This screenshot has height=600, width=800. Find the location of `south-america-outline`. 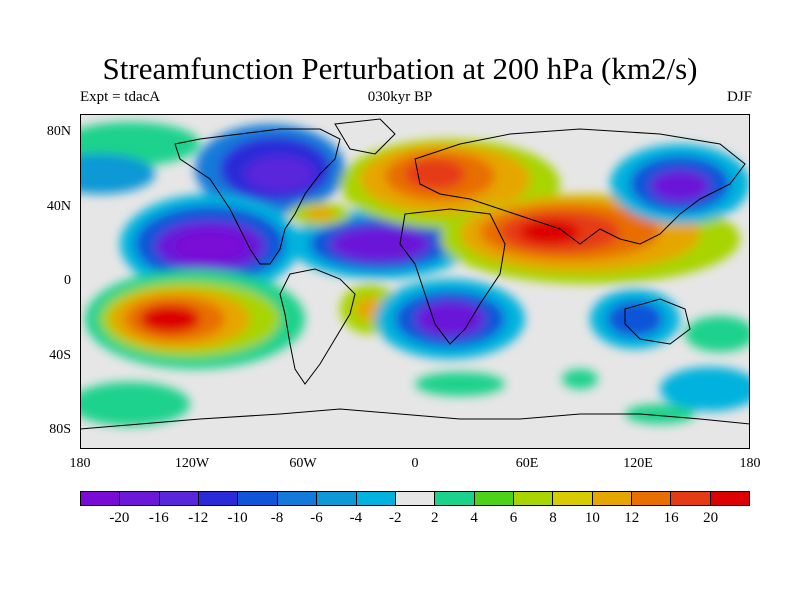

south-america-outline is located at coordinates (317, 326).